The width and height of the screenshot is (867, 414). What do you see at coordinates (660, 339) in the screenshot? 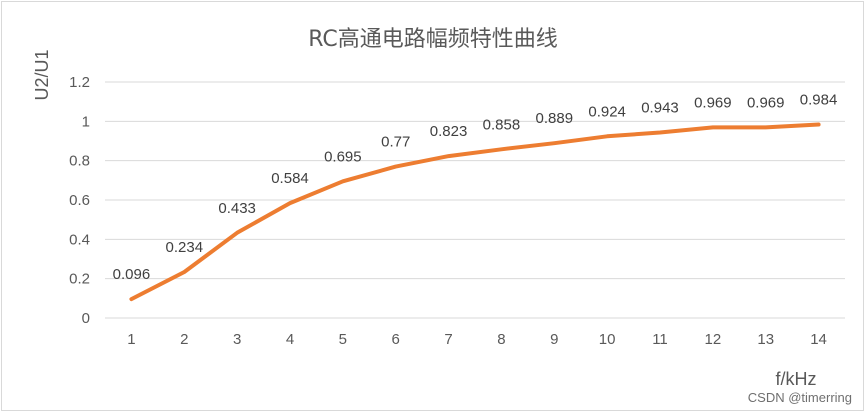
I see `x-tick-label: 11` at bounding box center [660, 339].